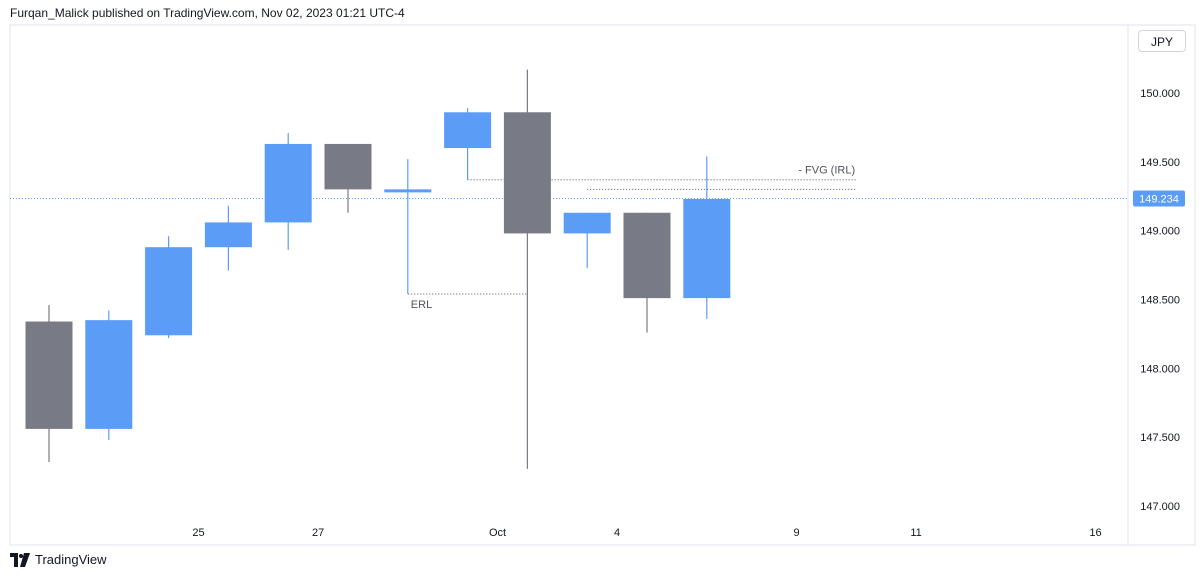  Describe the element at coordinates (497, 533) in the screenshot. I see `time-tick-label: Oct` at that location.